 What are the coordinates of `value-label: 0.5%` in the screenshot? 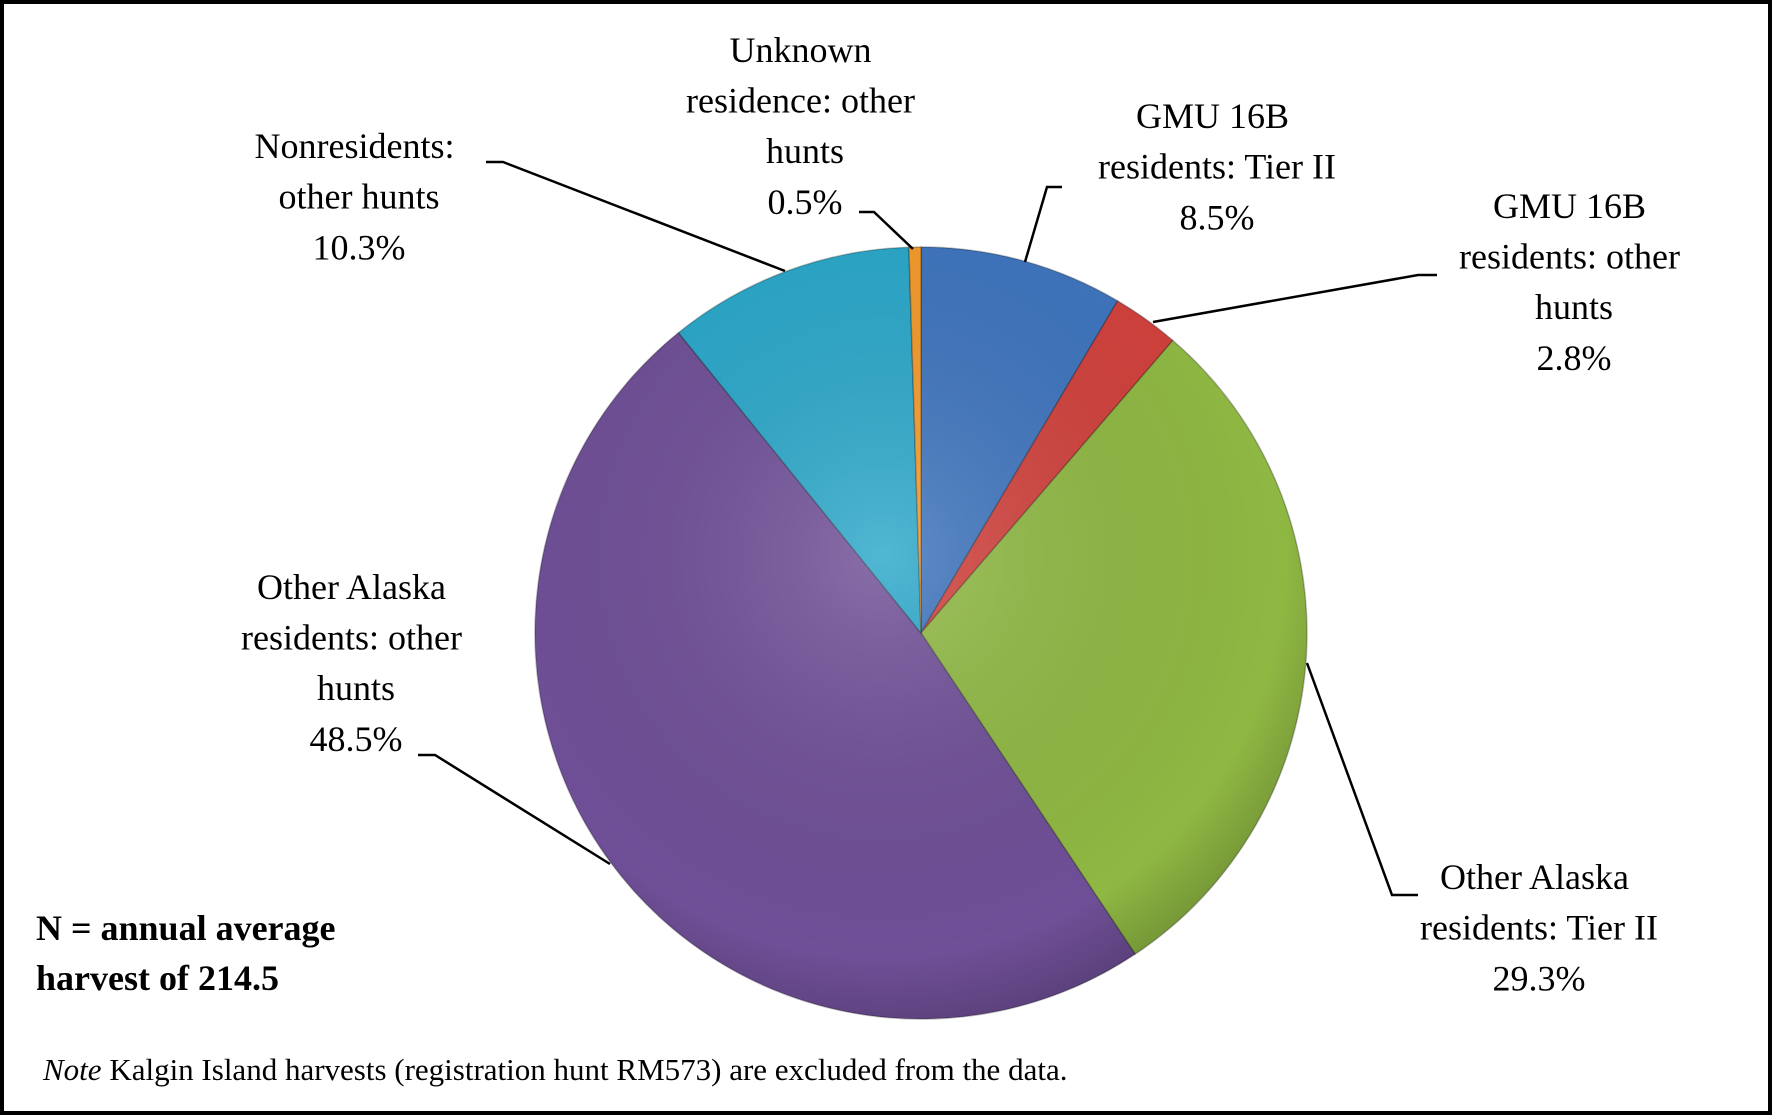 It's located at (805, 202).